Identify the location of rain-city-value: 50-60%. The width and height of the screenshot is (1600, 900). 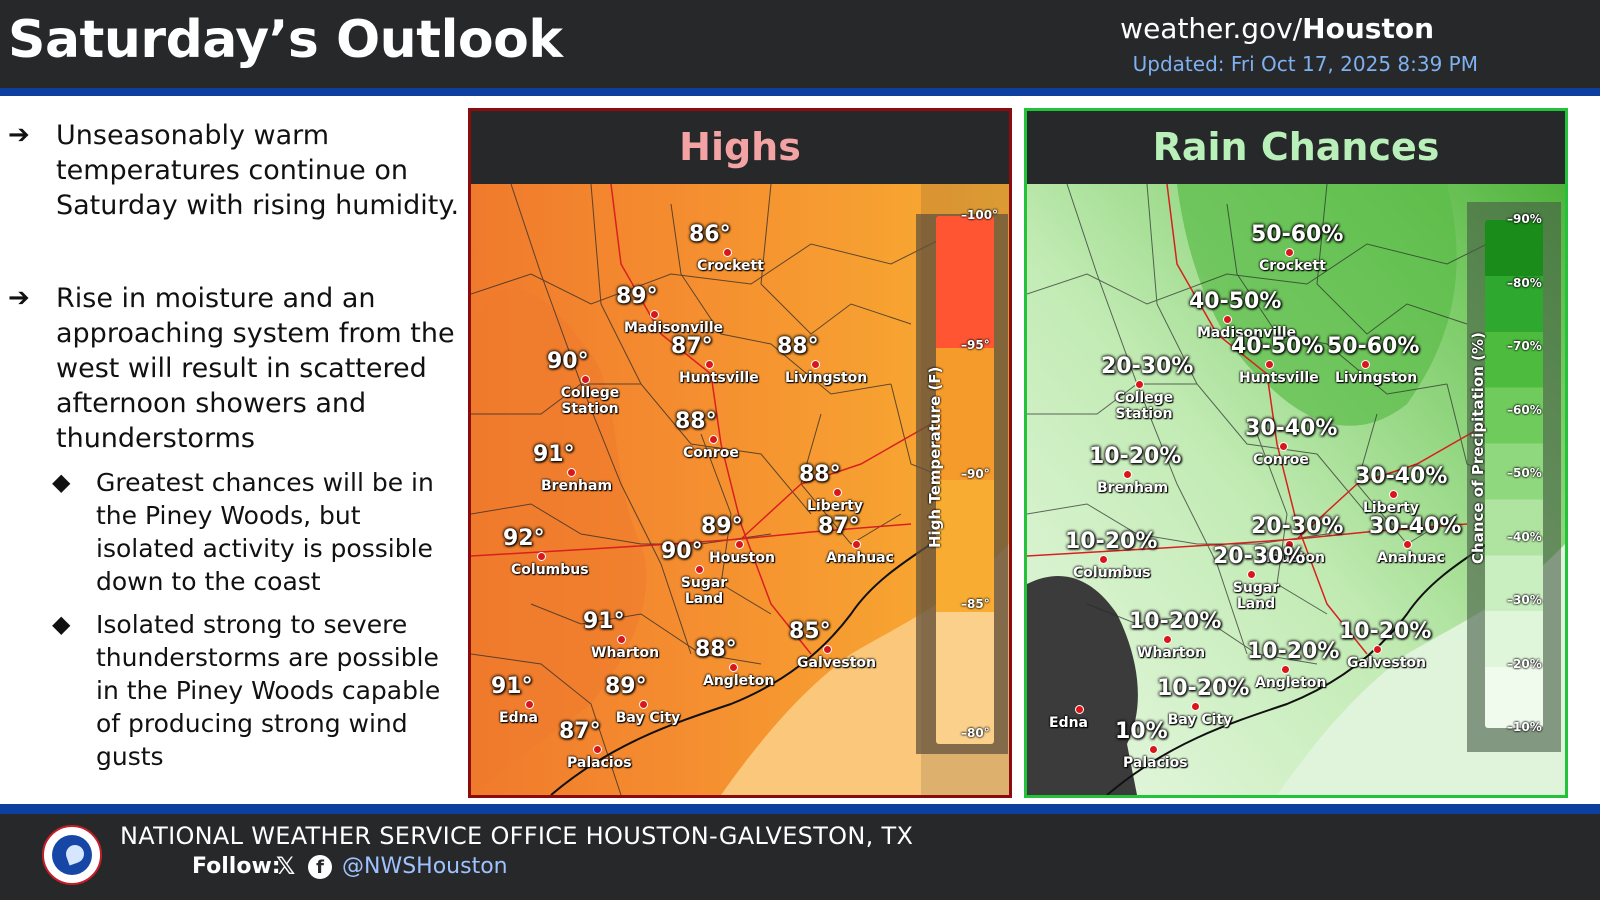
(1297, 234).